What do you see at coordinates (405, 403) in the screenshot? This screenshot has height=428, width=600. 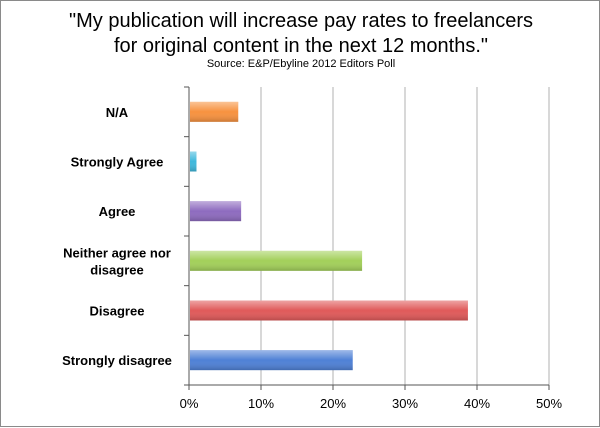 I see `x-tick-label: 30%` at bounding box center [405, 403].